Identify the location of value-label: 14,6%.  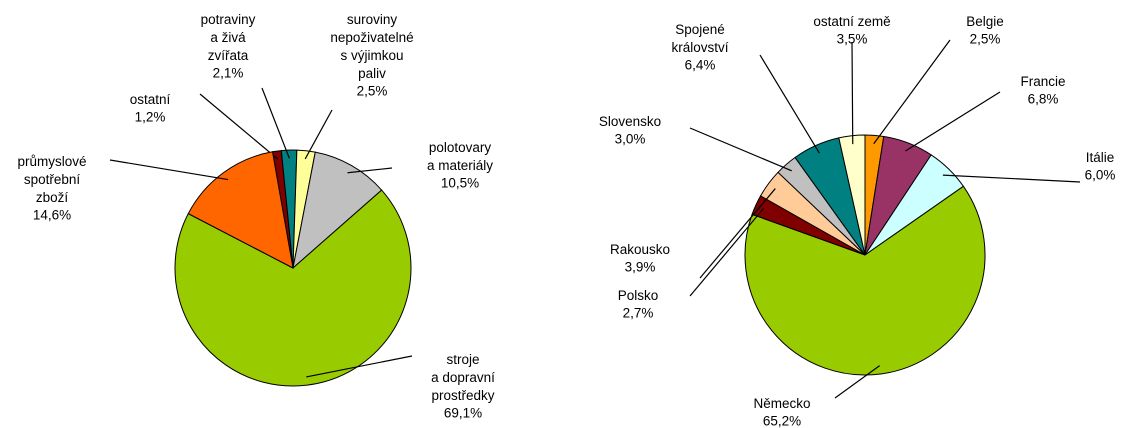
(52, 215).